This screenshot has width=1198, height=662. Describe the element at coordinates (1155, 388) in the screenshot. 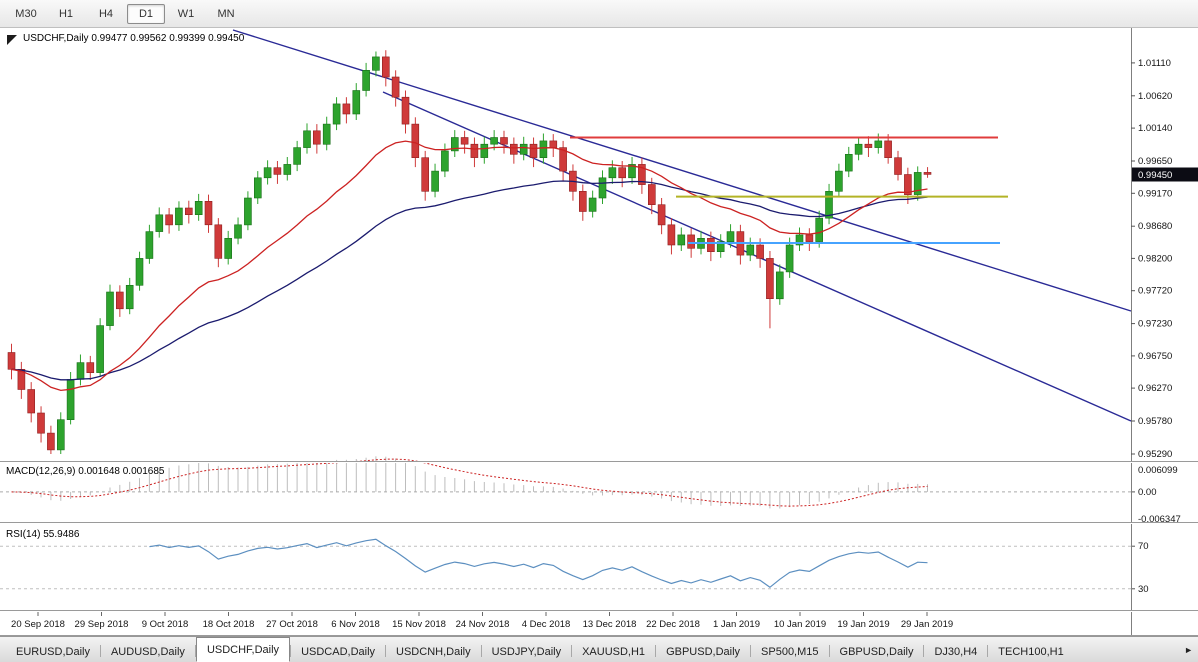

I see `svg-text: 0.96270` at that location.